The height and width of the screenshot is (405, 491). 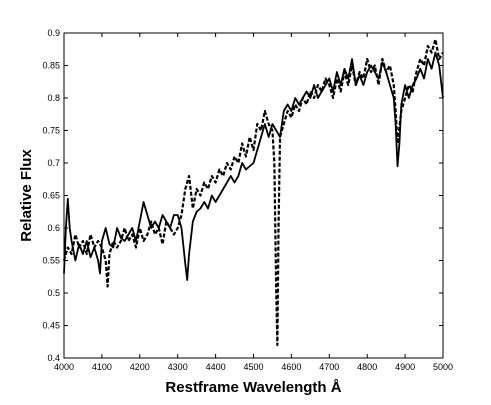 What do you see at coordinates (26, 195) in the screenshot?
I see `y-axis-label: Relative Flux` at bounding box center [26, 195].